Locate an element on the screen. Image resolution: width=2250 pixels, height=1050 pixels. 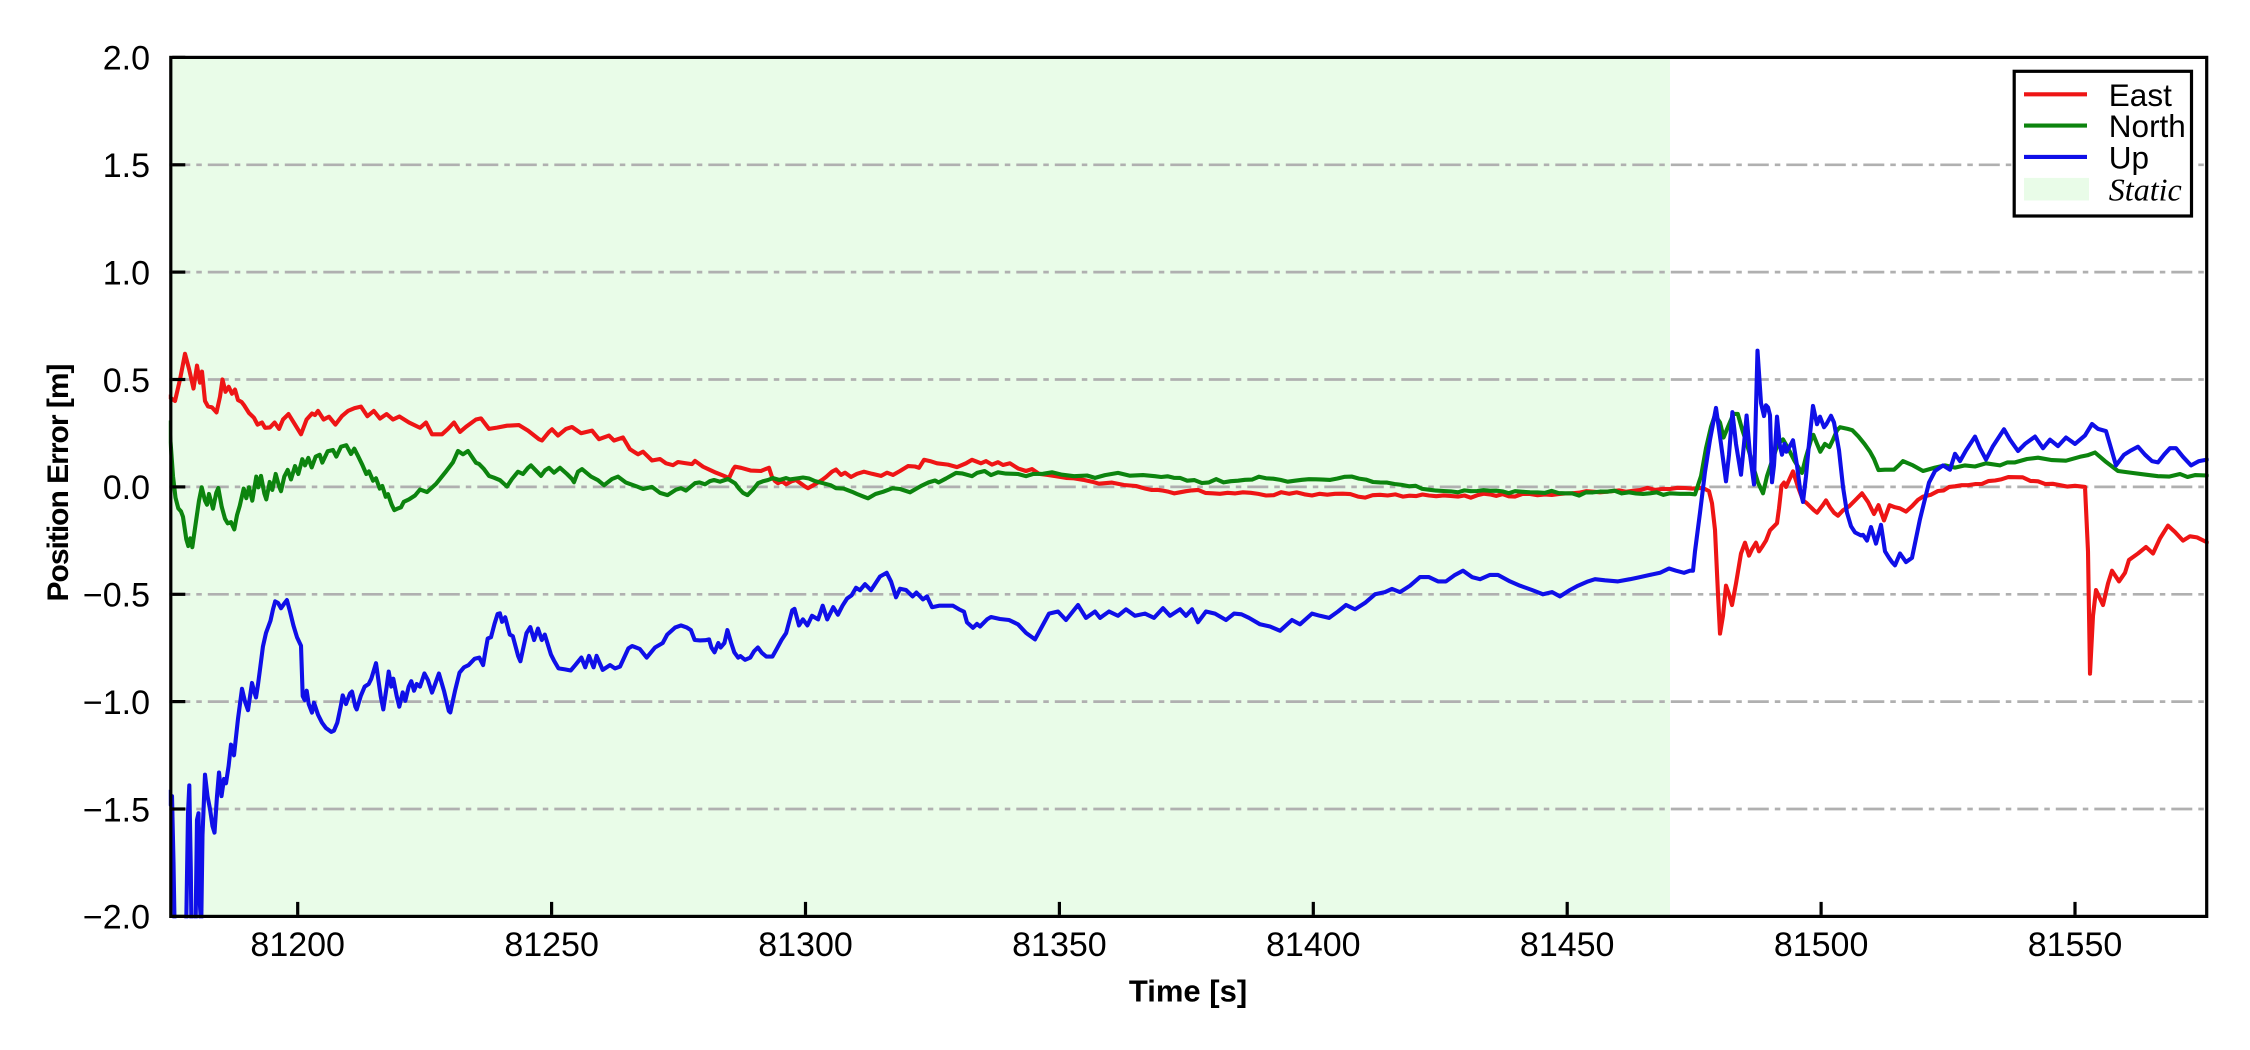
svg-text: 81300 is located at coordinates (805, 945).